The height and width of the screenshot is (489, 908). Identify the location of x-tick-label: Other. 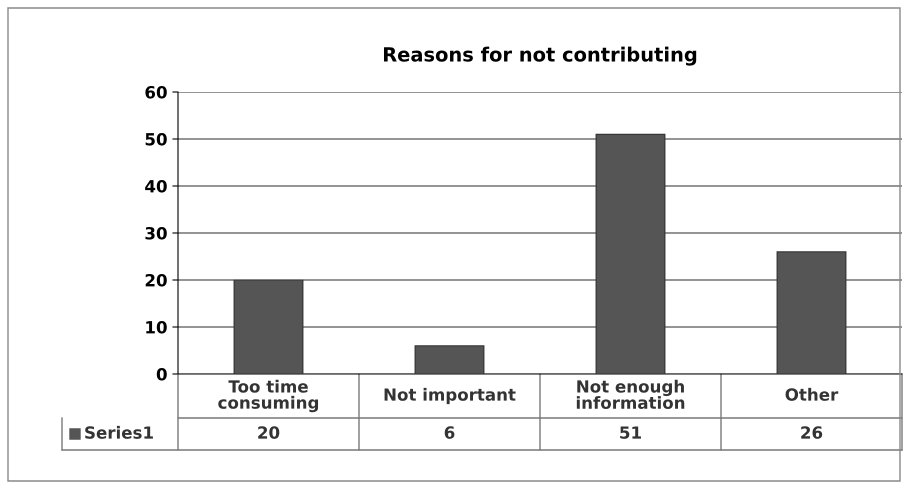
(812, 394).